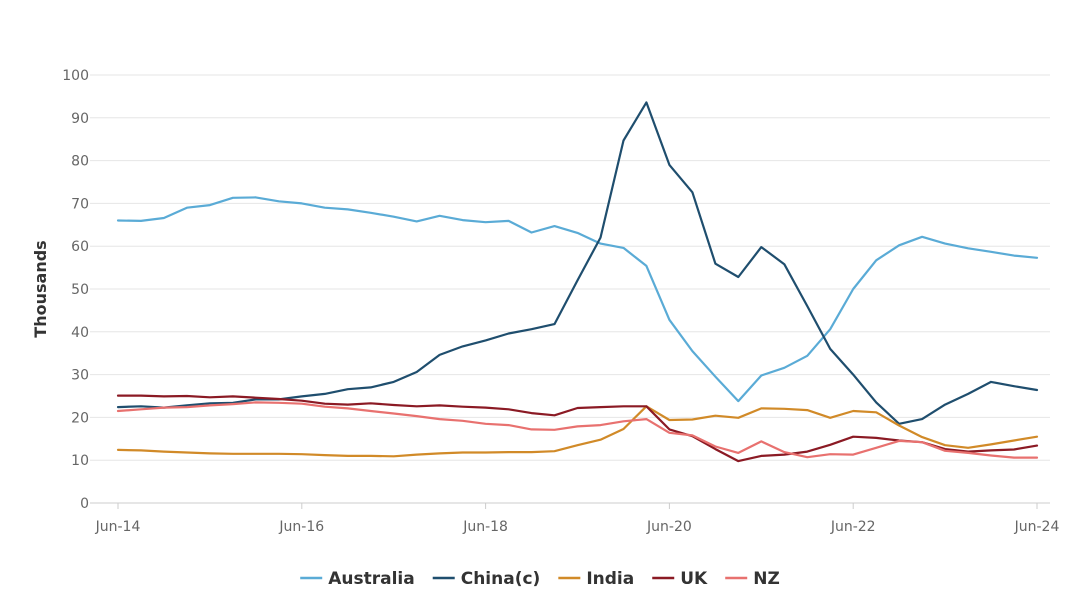 The height and width of the screenshot is (608, 1080). What do you see at coordinates (301, 527) in the screenshot?
I see `x-tick-label: Jun-16` at bounding box center [301, 527].